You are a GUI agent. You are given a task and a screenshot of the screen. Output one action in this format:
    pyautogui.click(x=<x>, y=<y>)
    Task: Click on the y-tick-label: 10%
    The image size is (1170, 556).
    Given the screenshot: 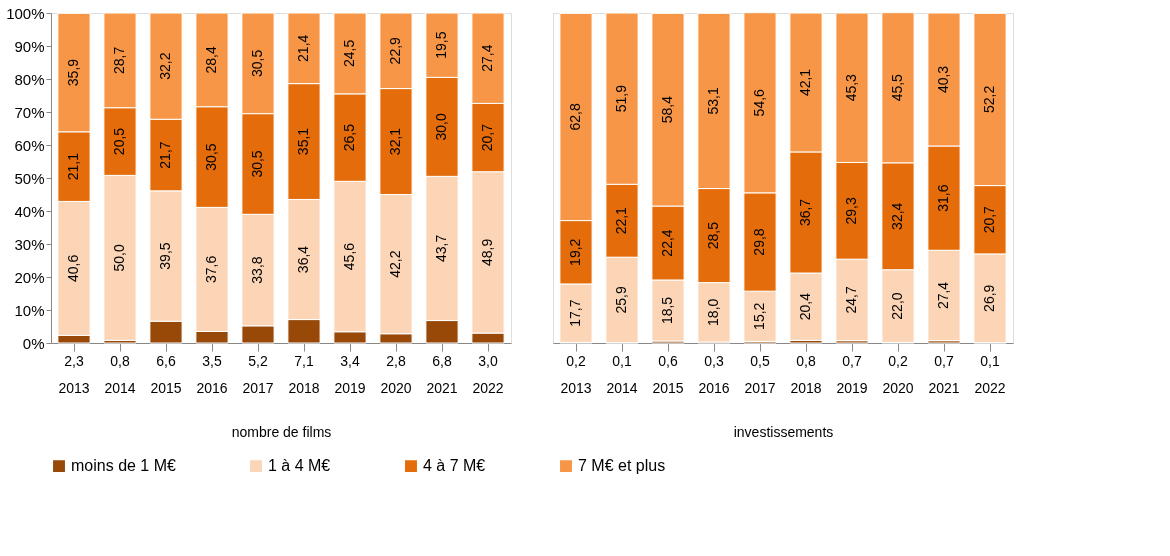 What is the action you would take?
    pyautogui.click(x=29, y=310)
    